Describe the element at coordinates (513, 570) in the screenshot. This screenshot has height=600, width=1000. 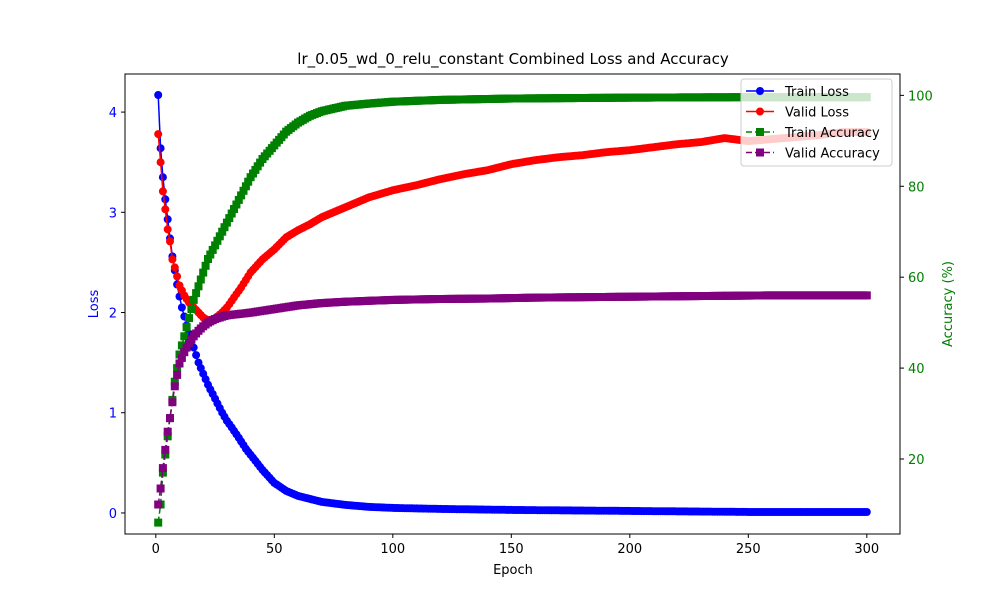
I see `x-axis-label: Epoch` at that location.